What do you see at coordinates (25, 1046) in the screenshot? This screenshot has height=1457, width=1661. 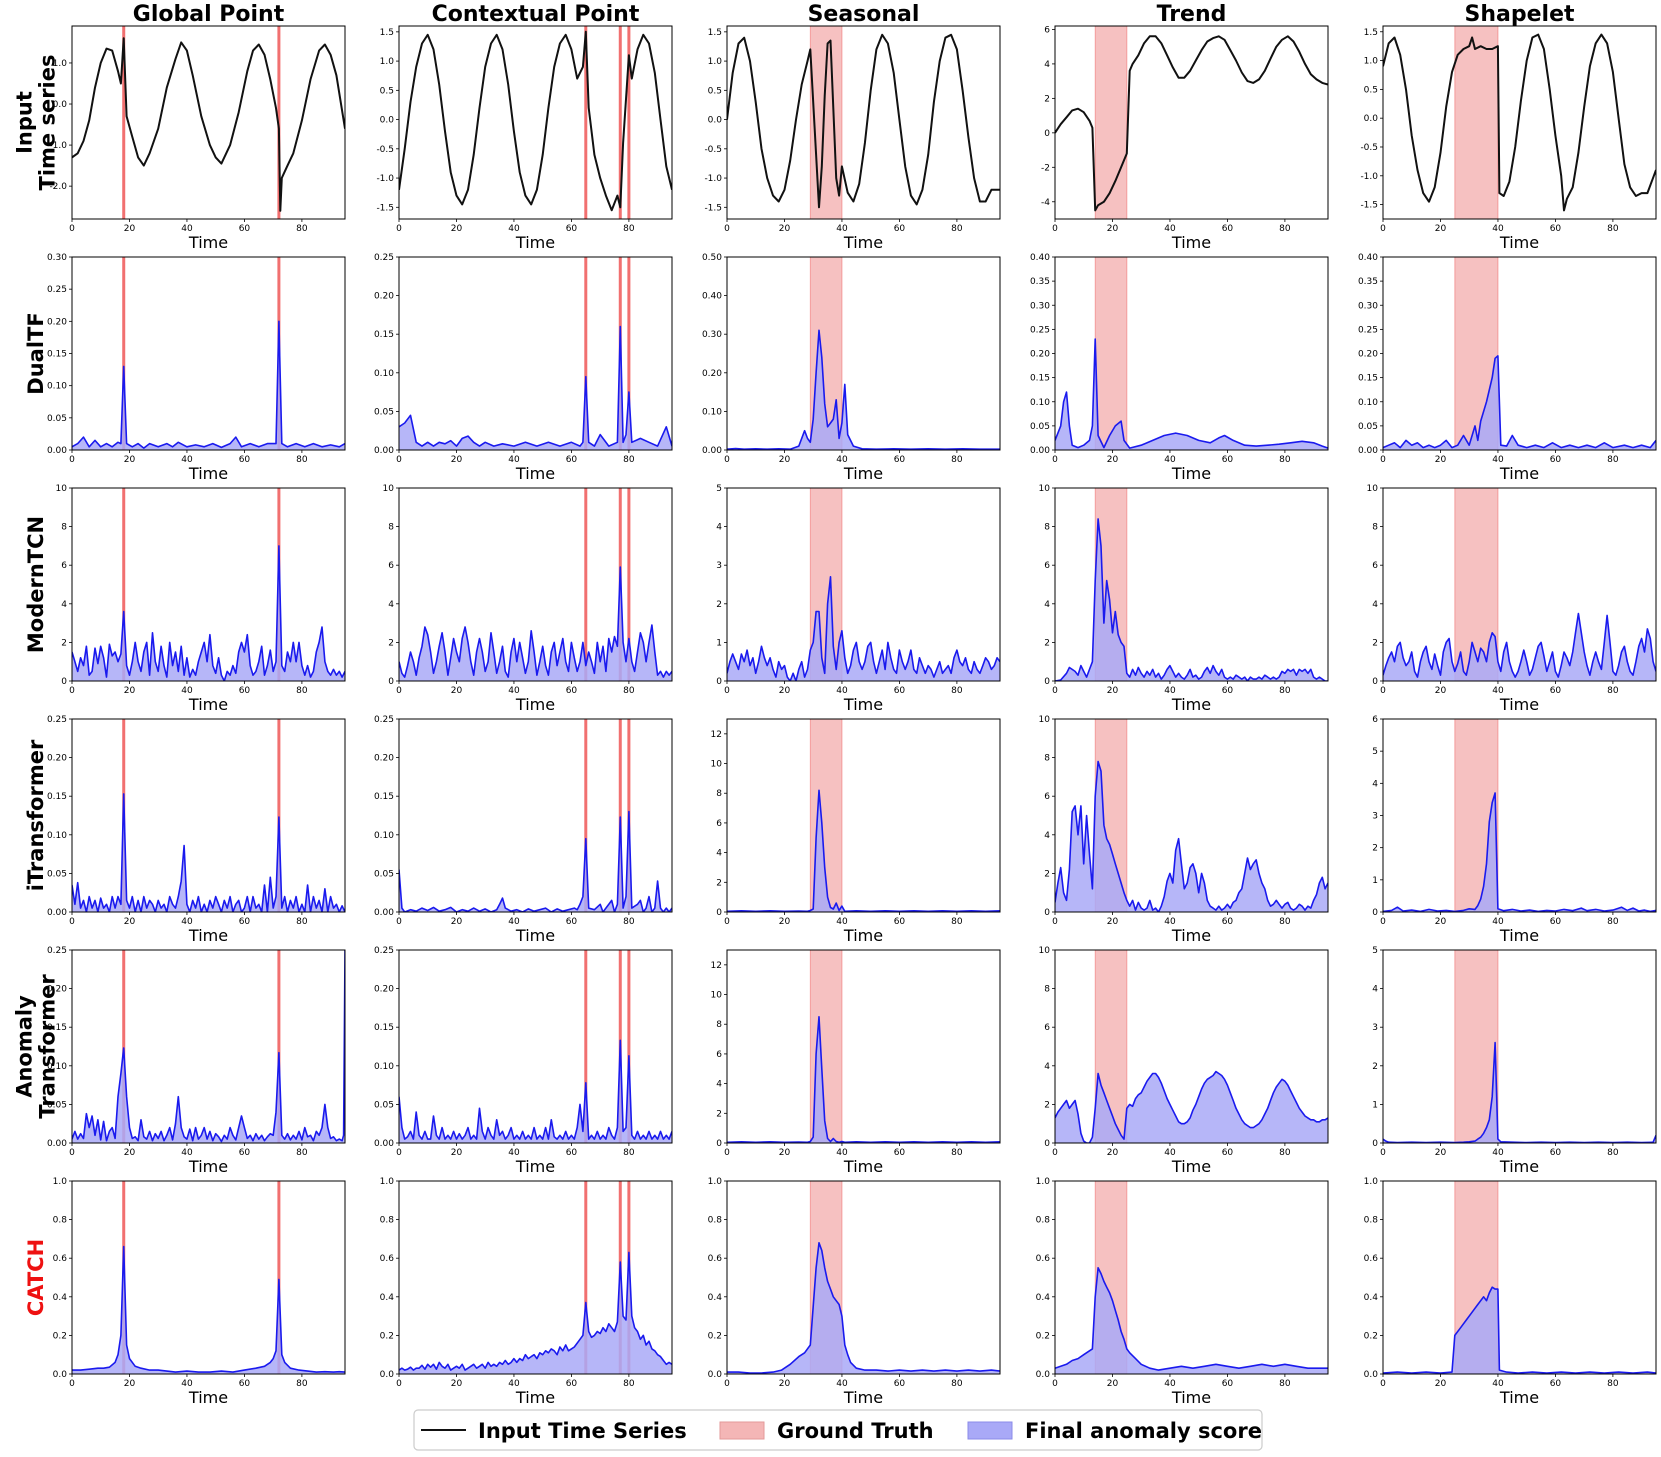 I see `row-label: Anomaly` at bounding box center [25, 1046].